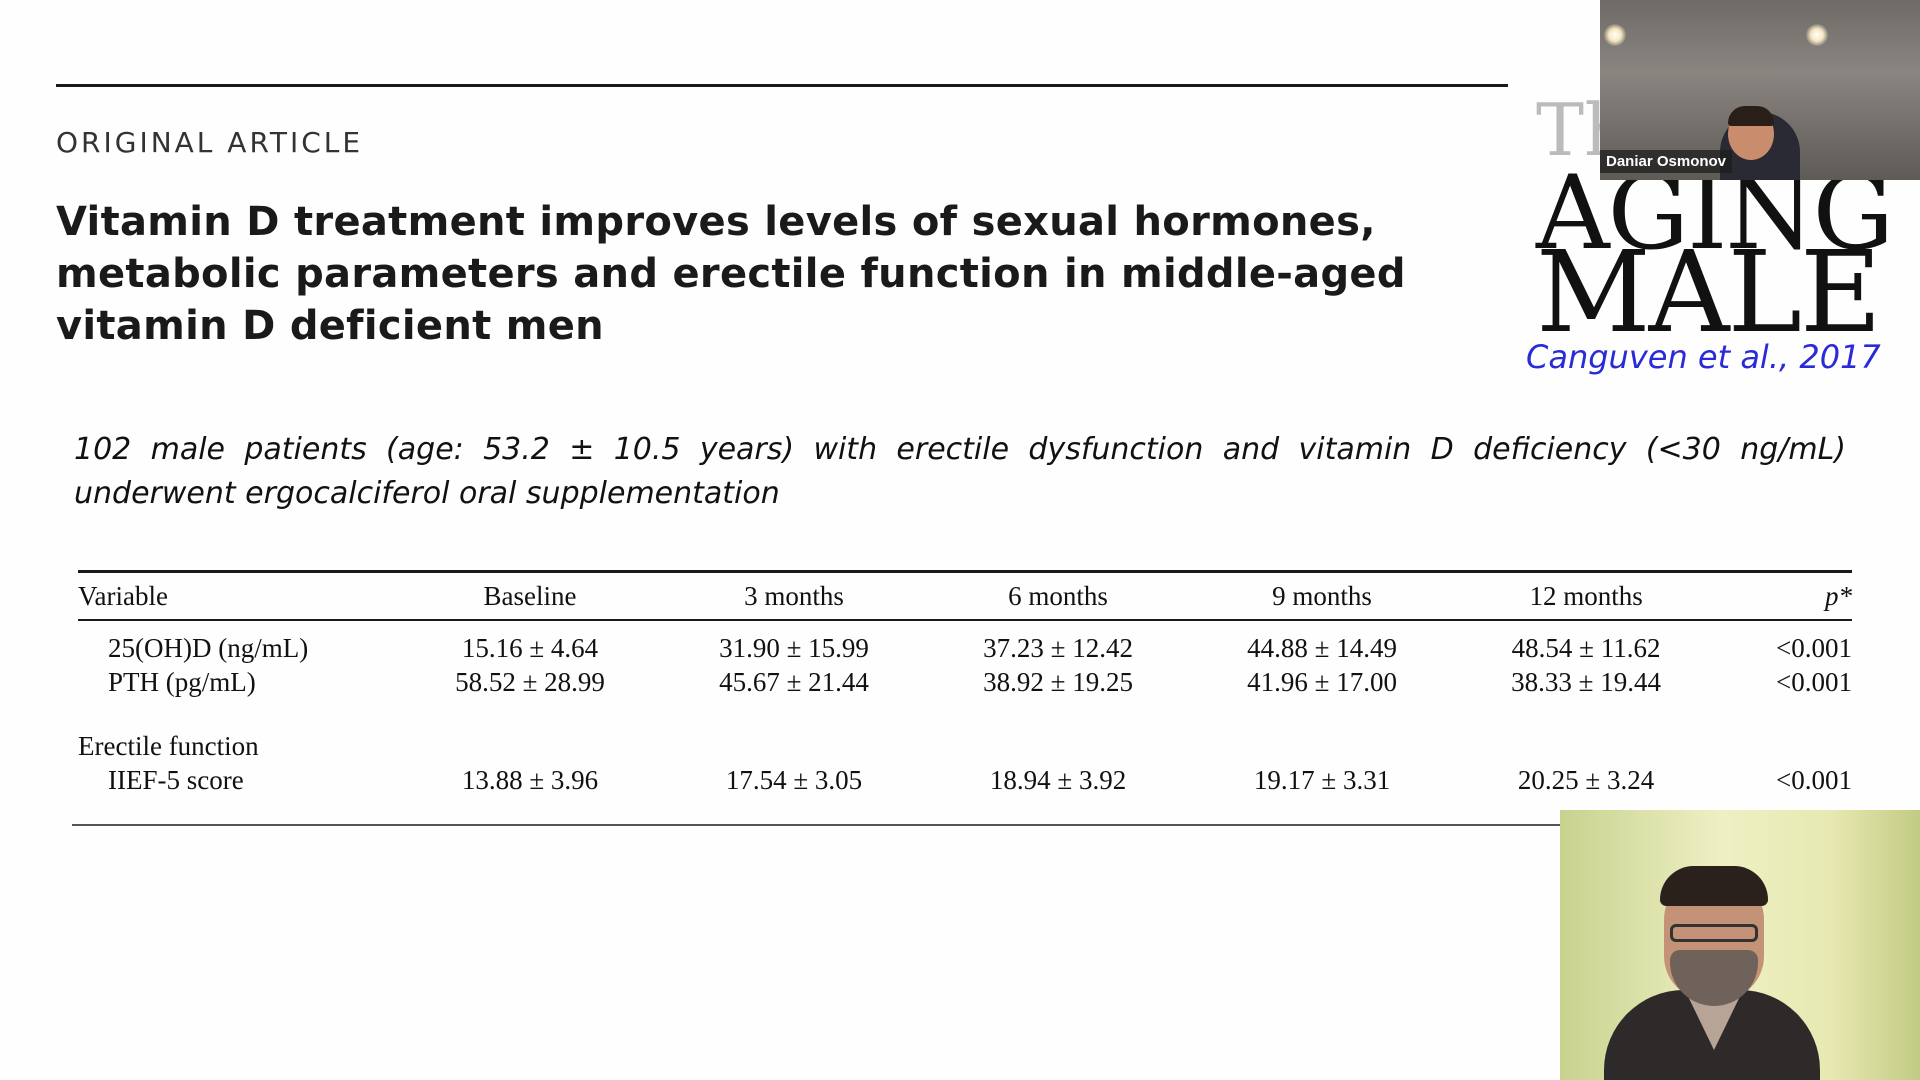  I want to click on cell-value: 38.92 ± 19.25, so click(1058, 681).